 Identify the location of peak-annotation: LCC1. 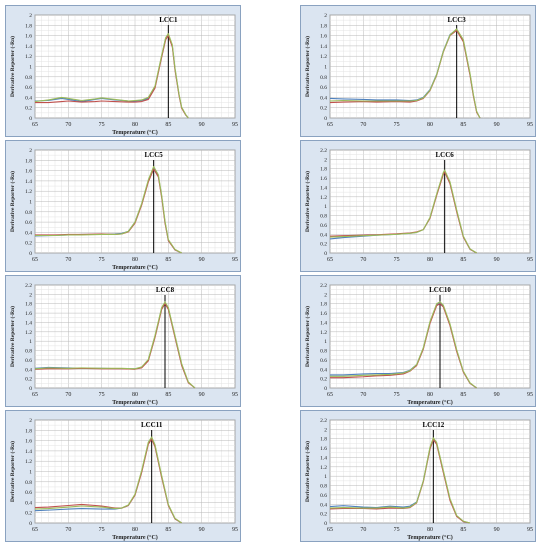
(168, 20).